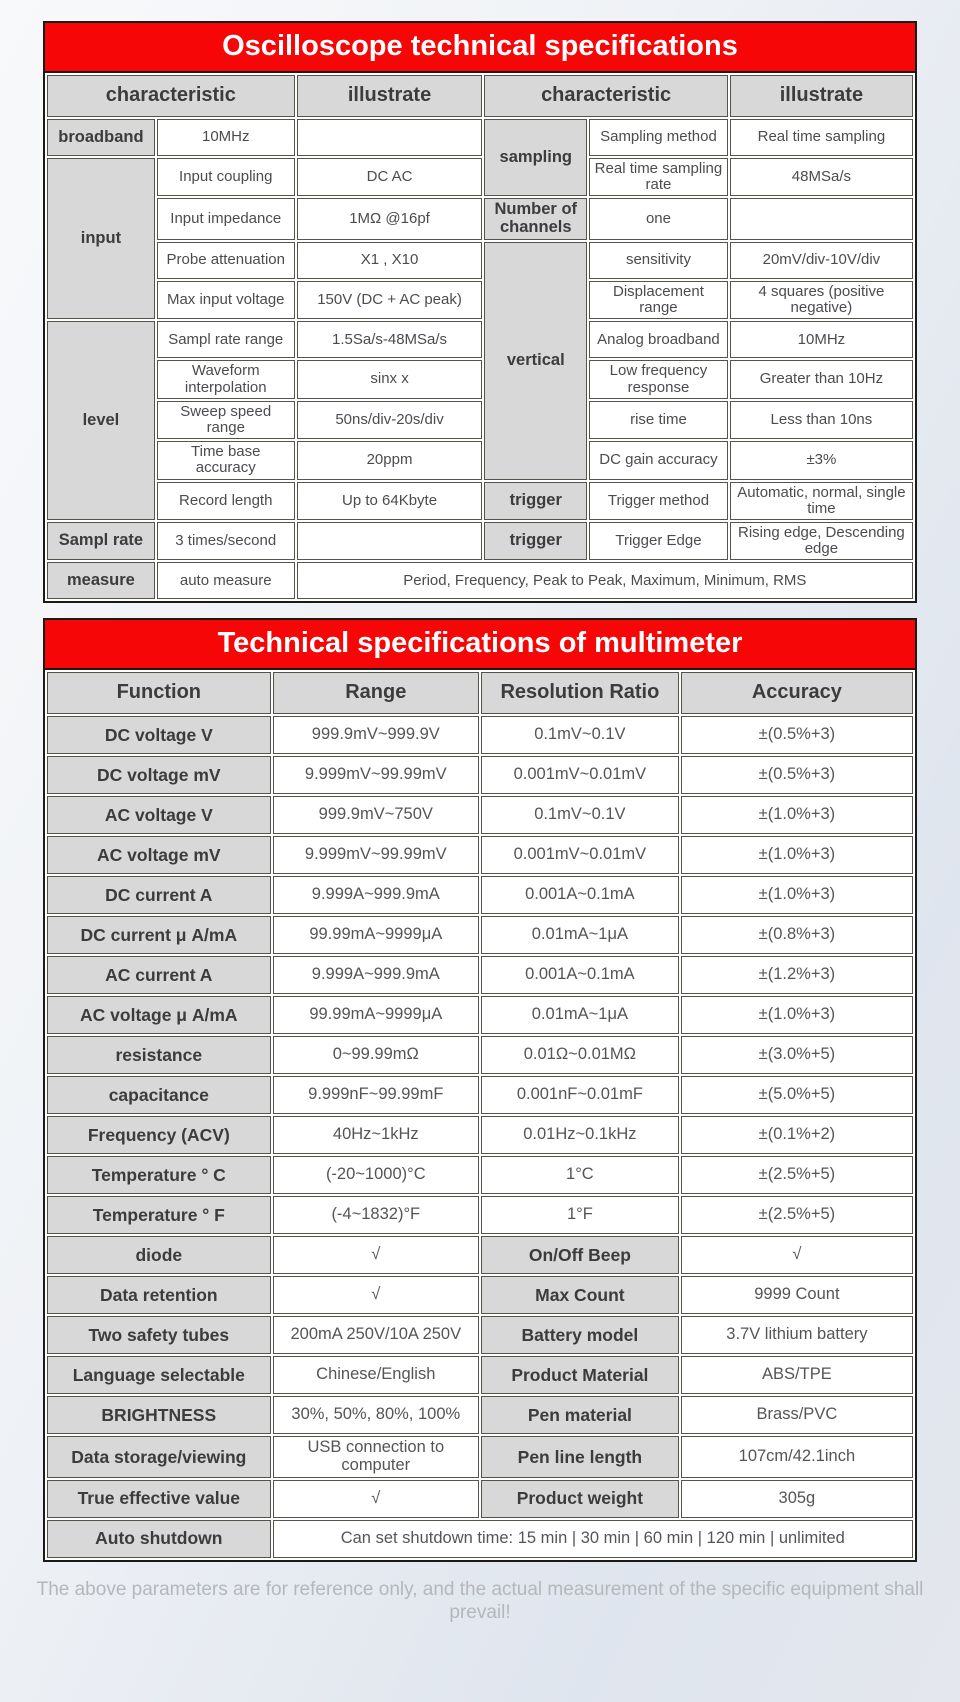  I want to click on category-cell: BRIGHTNESS, so click(159, 1415).